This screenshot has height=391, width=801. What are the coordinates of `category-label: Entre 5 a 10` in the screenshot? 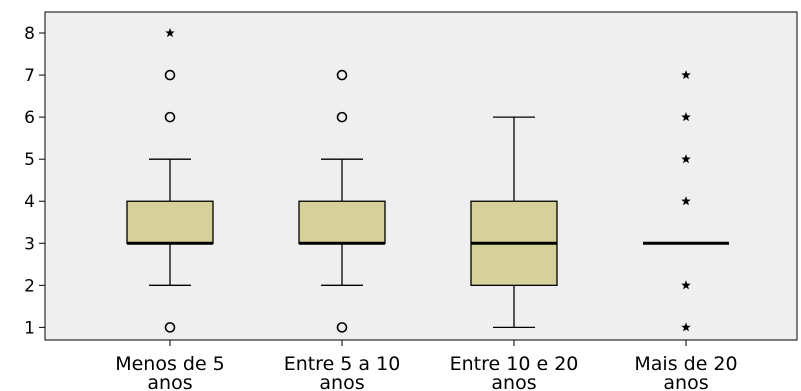 It's located at (342, 364).